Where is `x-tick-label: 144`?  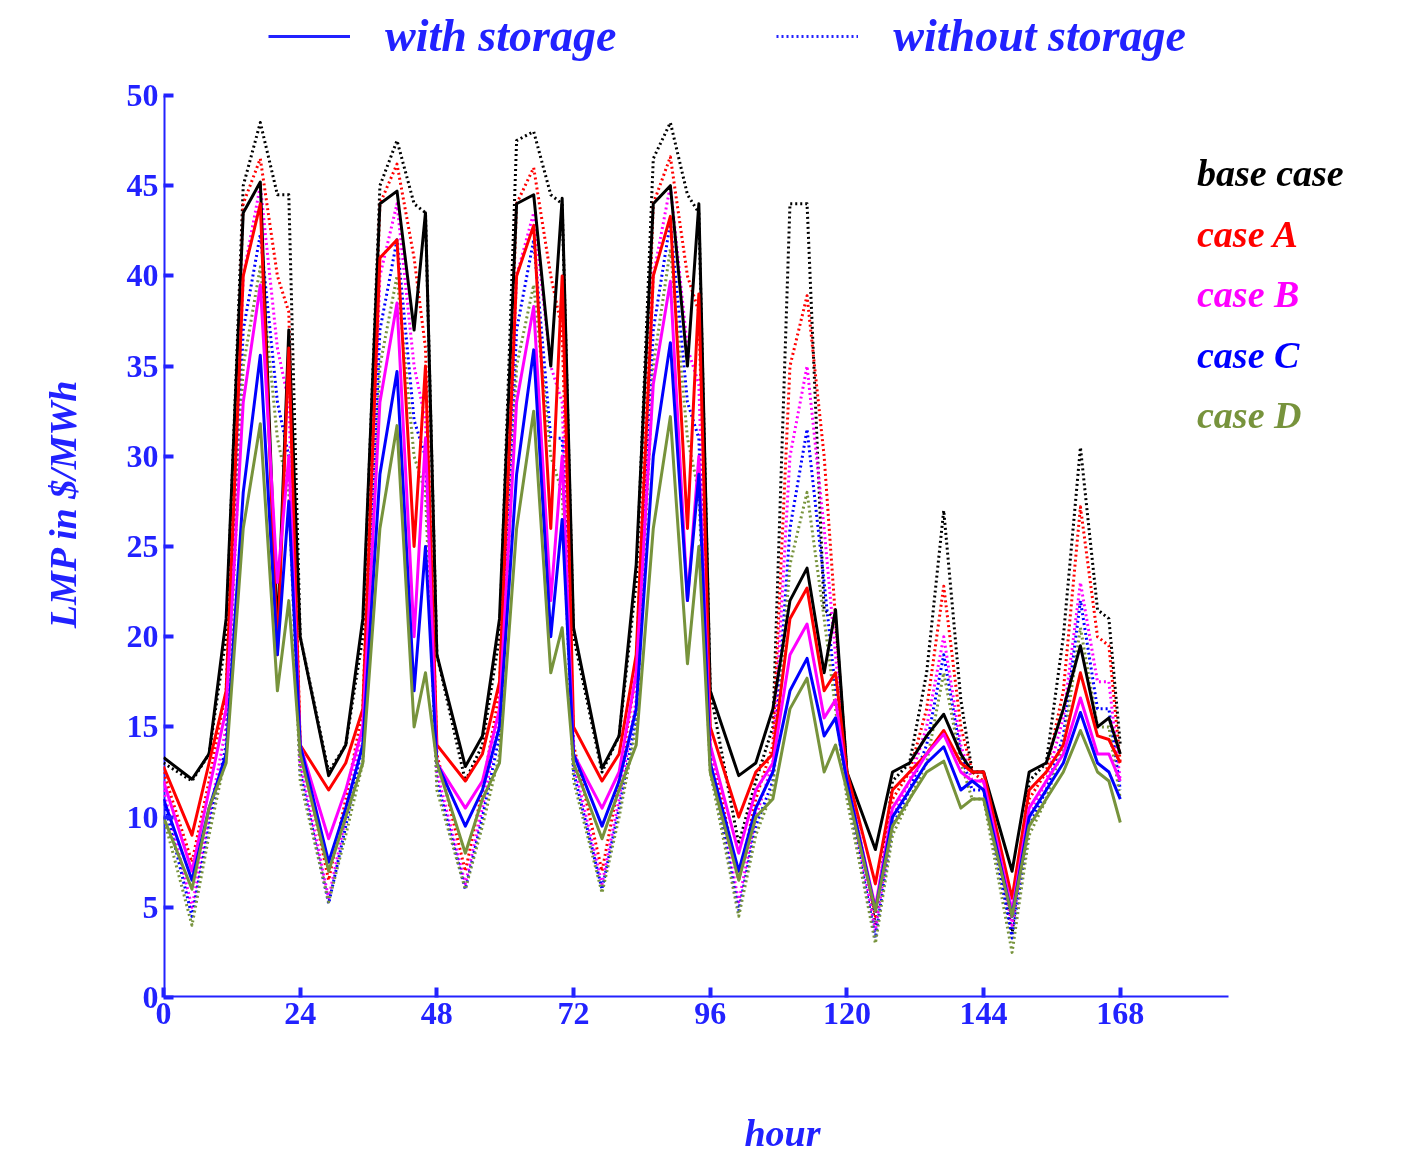 x-tick-label: 144 is located at coordinates (983, 1012).